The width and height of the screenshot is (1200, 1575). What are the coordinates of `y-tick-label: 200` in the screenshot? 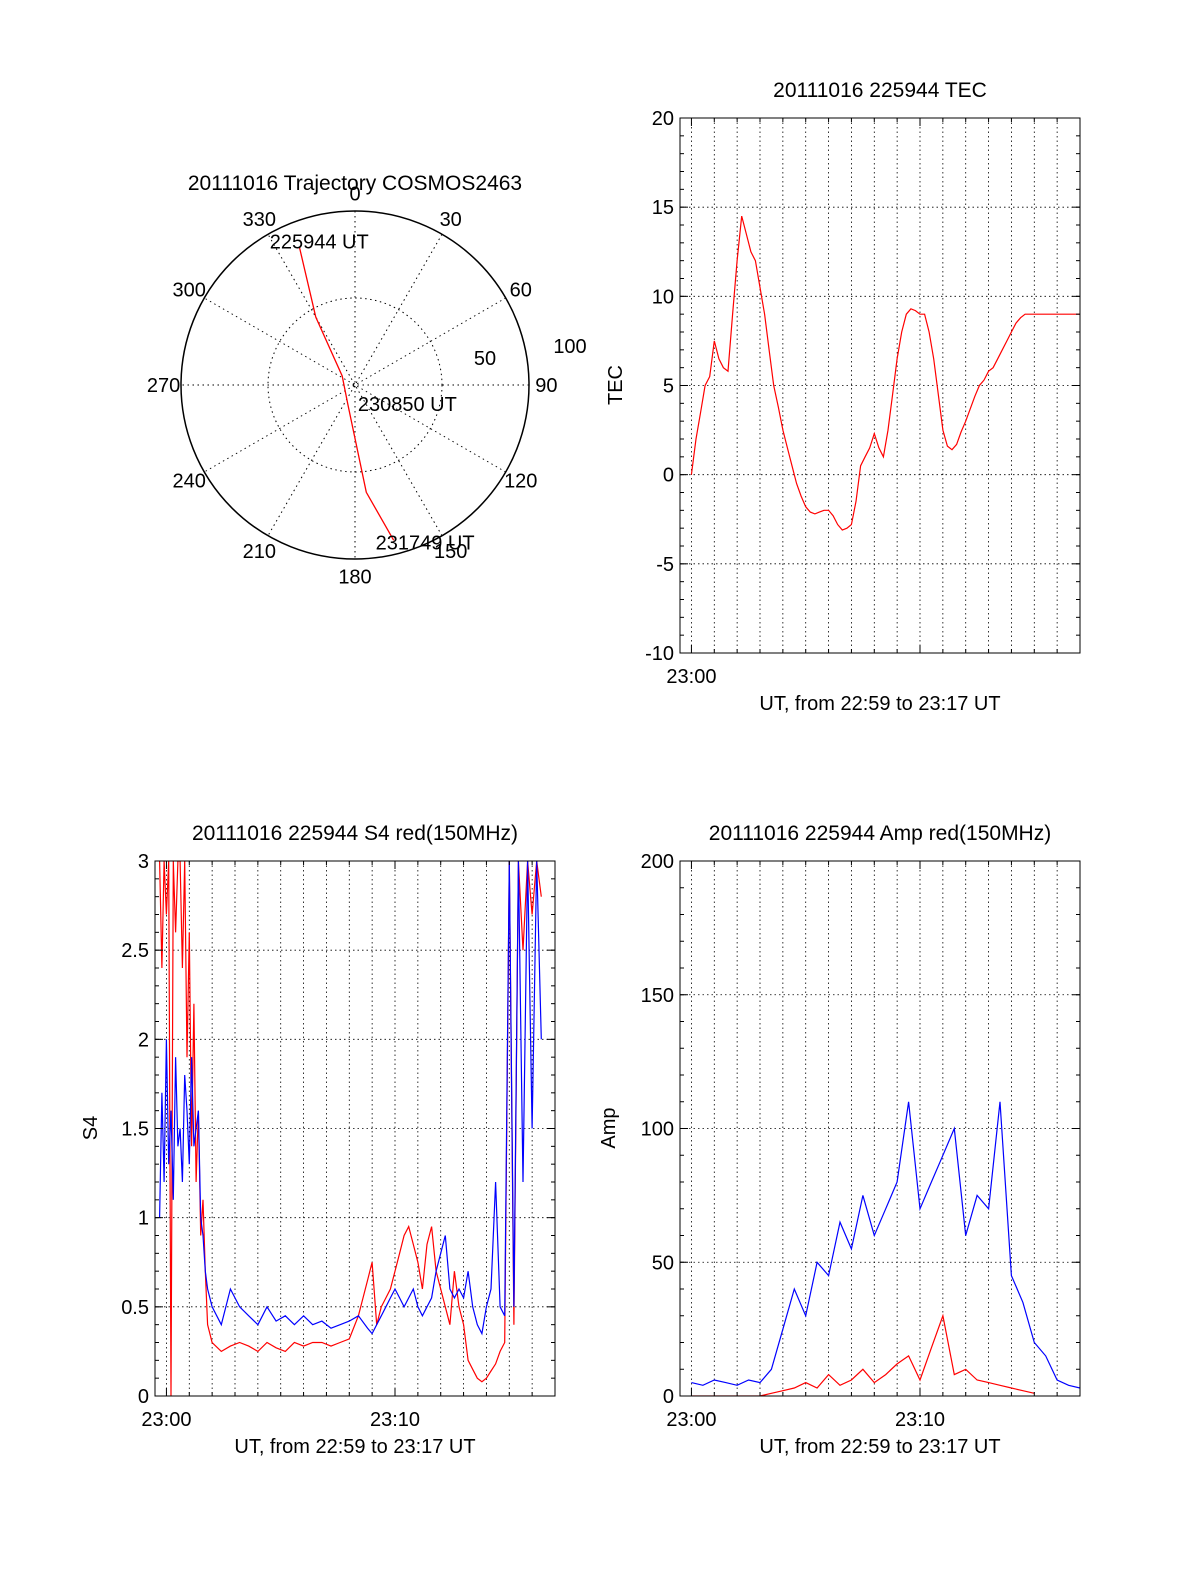 It's located at (657, 862).